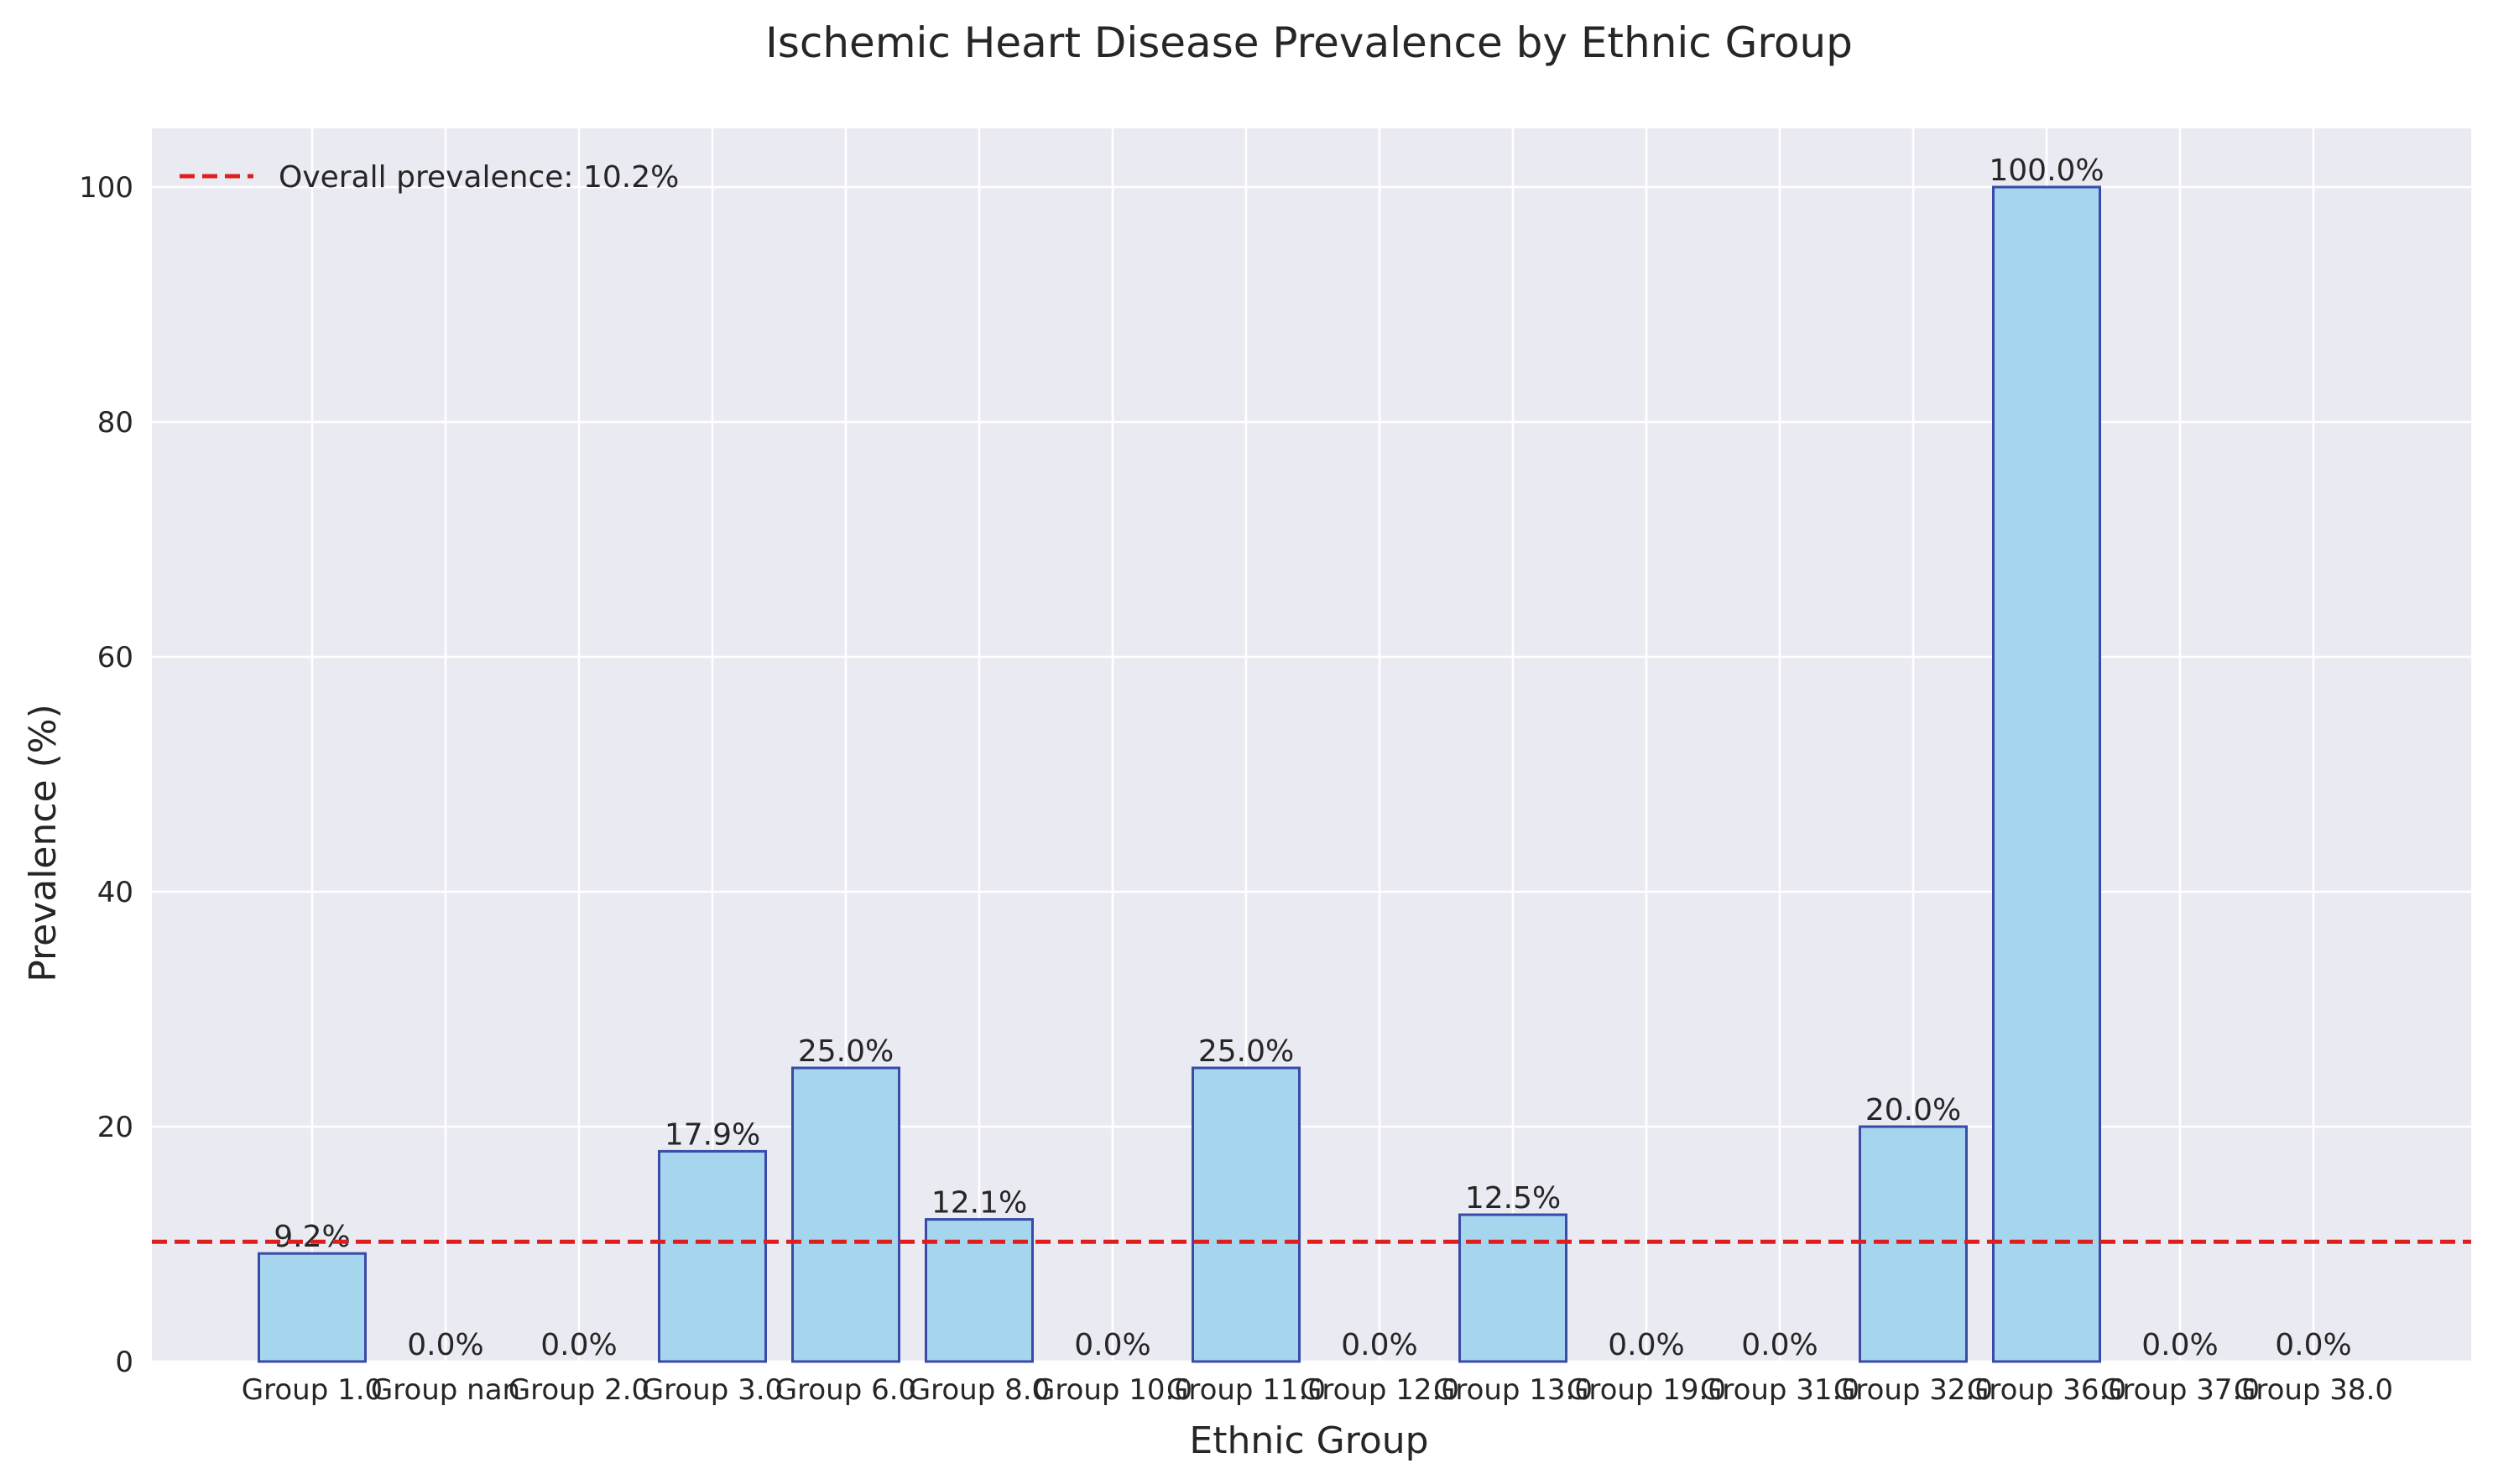 This screenshot has height=1484, width=2493. Describe the element at coordinates (712, 1390) in the screenshot. I see `x-tick-label: Group 3.0` at that location.